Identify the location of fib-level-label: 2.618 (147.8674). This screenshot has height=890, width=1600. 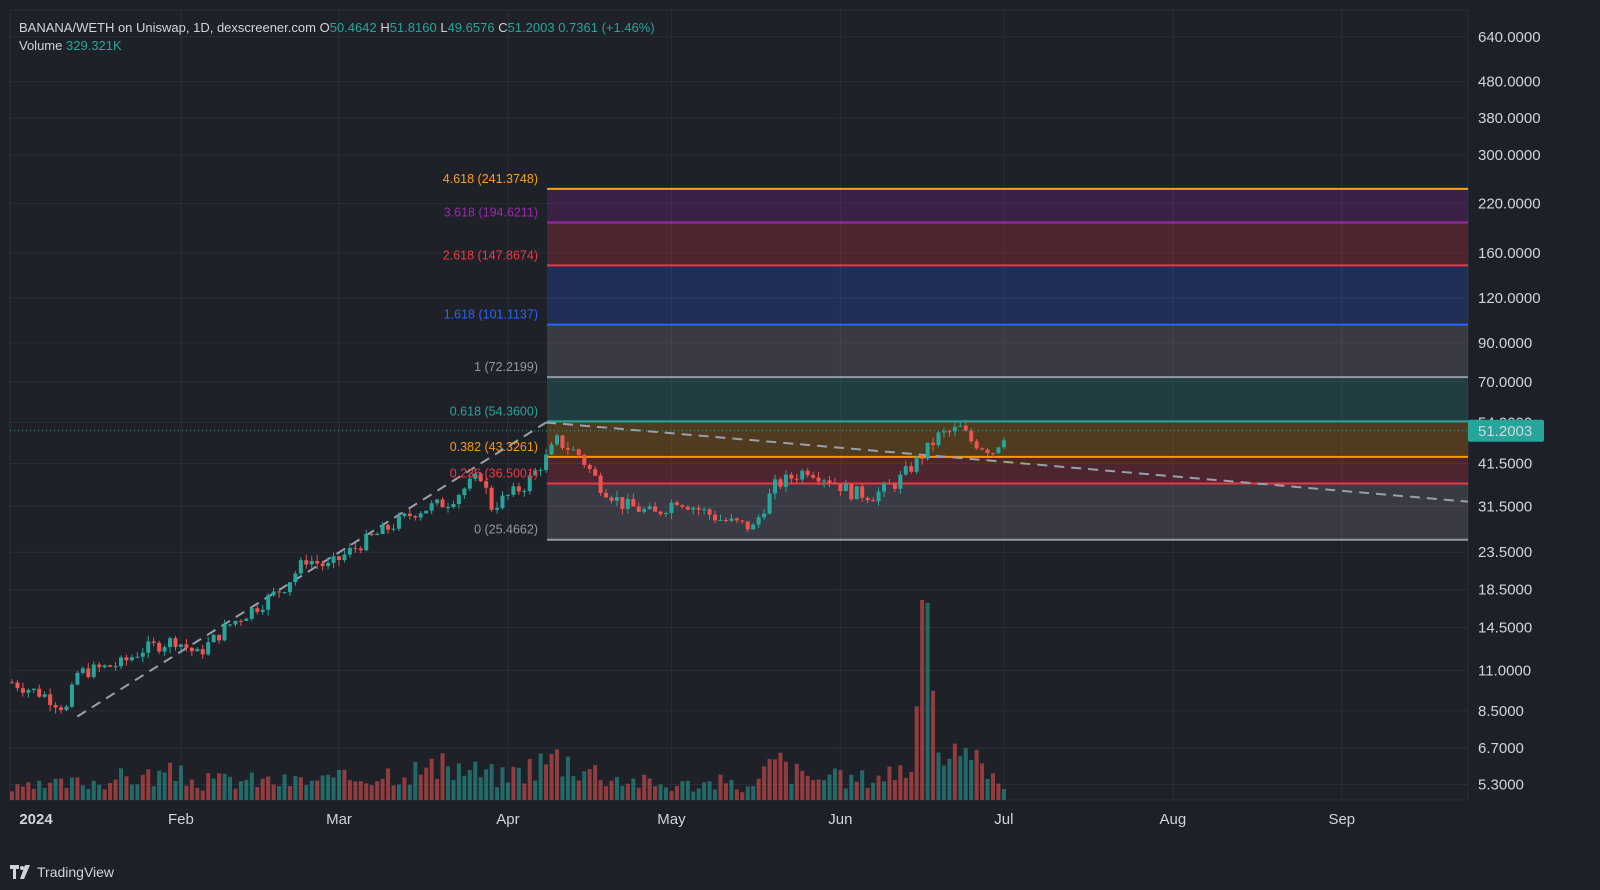
(490, 255).